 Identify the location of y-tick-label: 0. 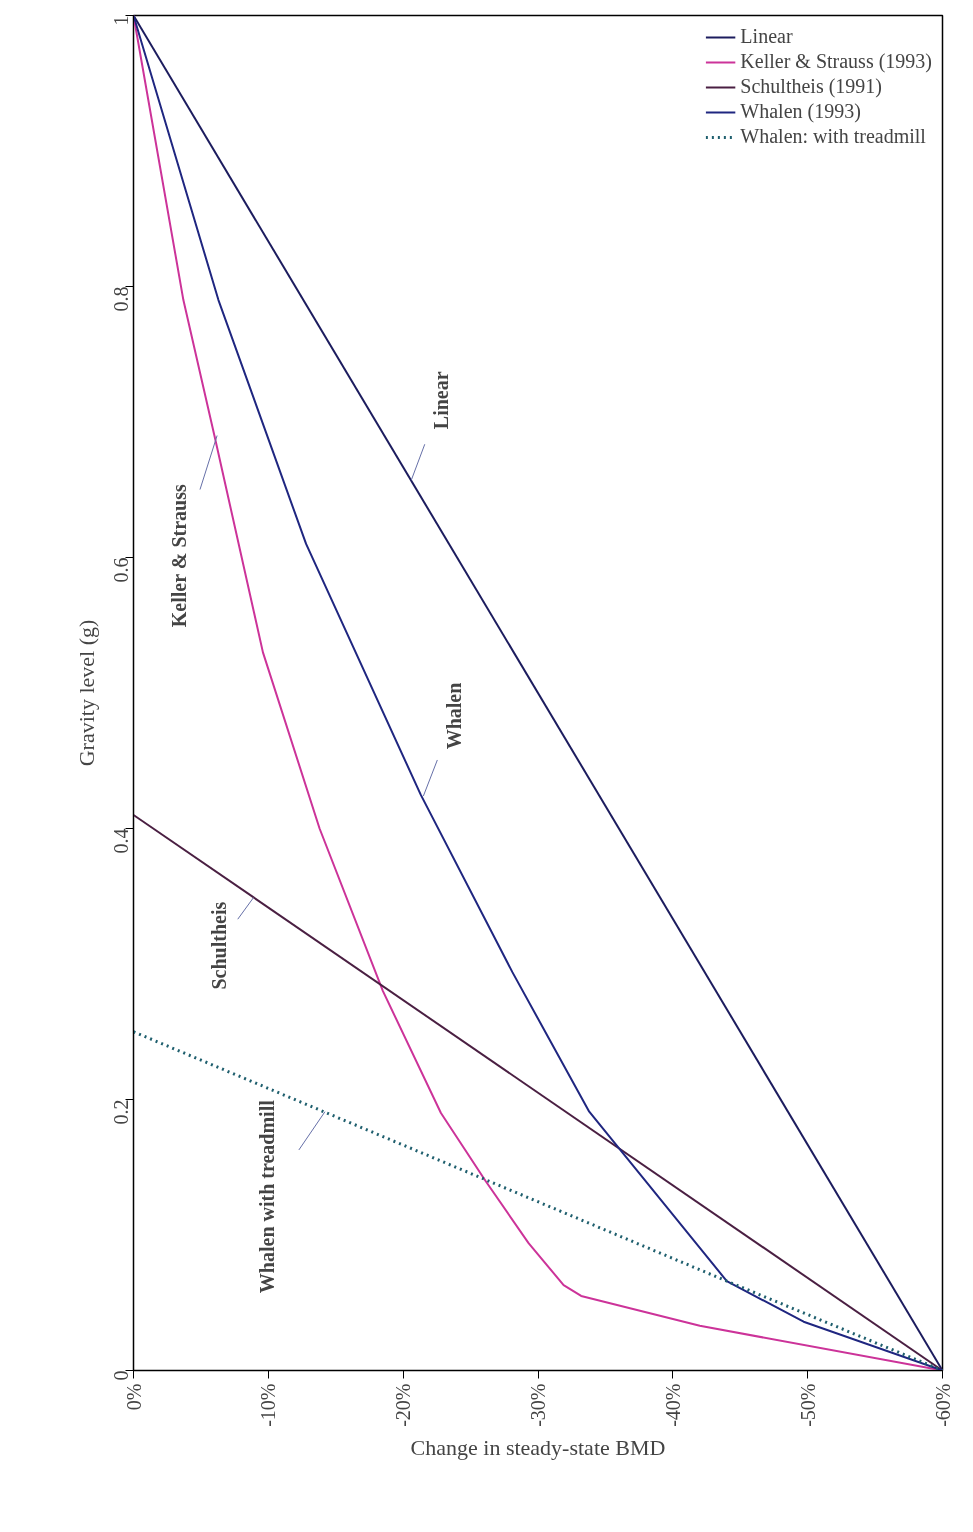
(120, 1375).